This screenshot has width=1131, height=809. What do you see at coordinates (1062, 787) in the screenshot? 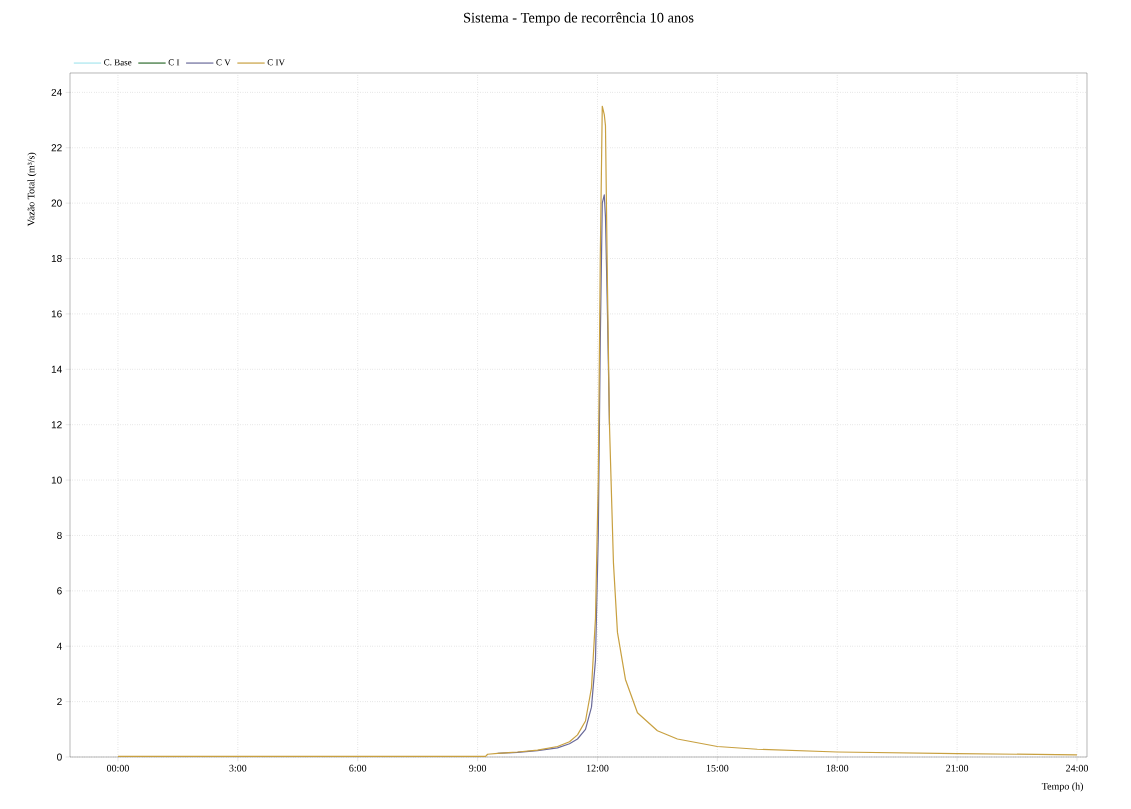
I see `x-axis-title: Tempo (h)` at bounding box center [1062, 787].